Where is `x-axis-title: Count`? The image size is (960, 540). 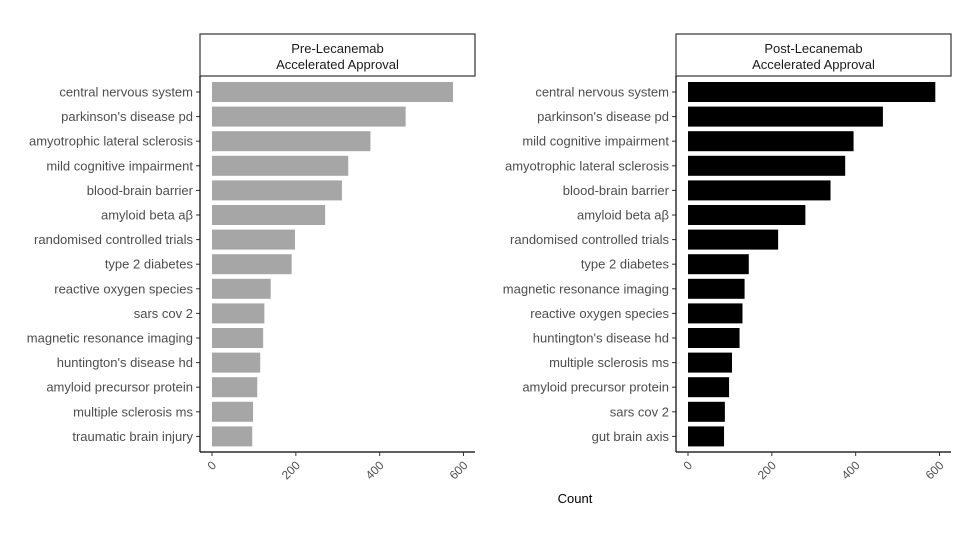
x-axis-title: Count is located at coordinates (575, 498).